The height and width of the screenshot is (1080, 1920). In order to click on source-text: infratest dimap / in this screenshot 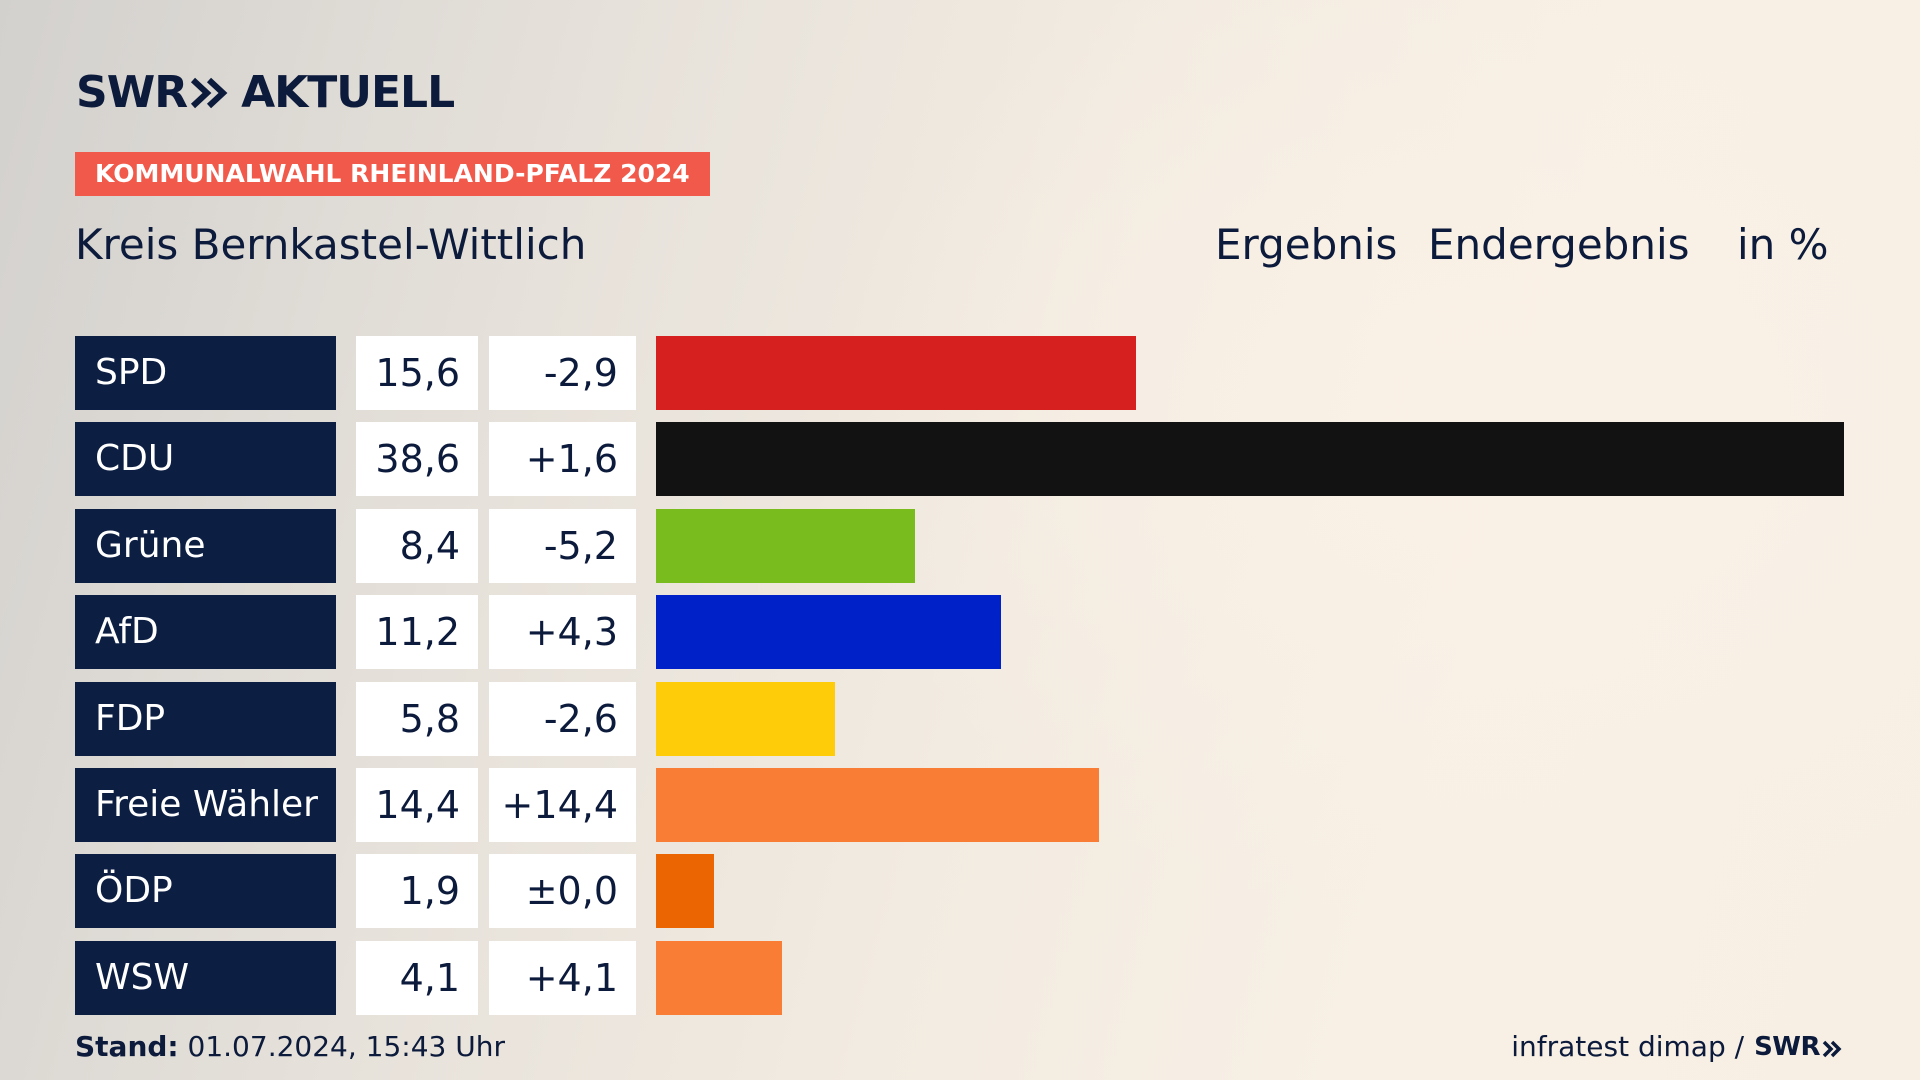, I will do `click(1628, 1046)`.